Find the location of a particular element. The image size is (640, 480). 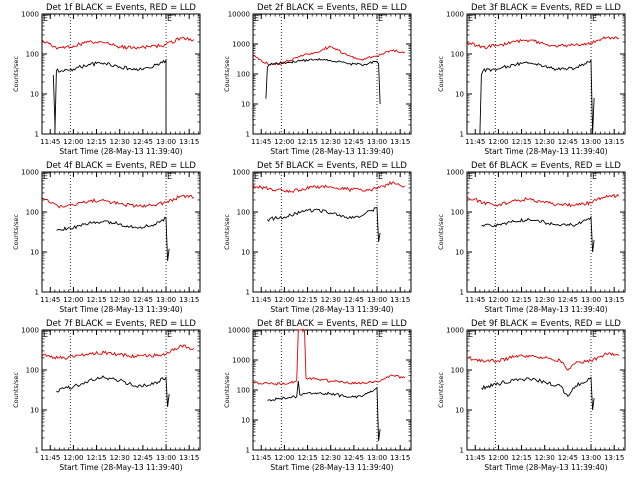

chart-title: Det 3f BLACK = Events, RED = LLD is located at coordinates (546, 8).